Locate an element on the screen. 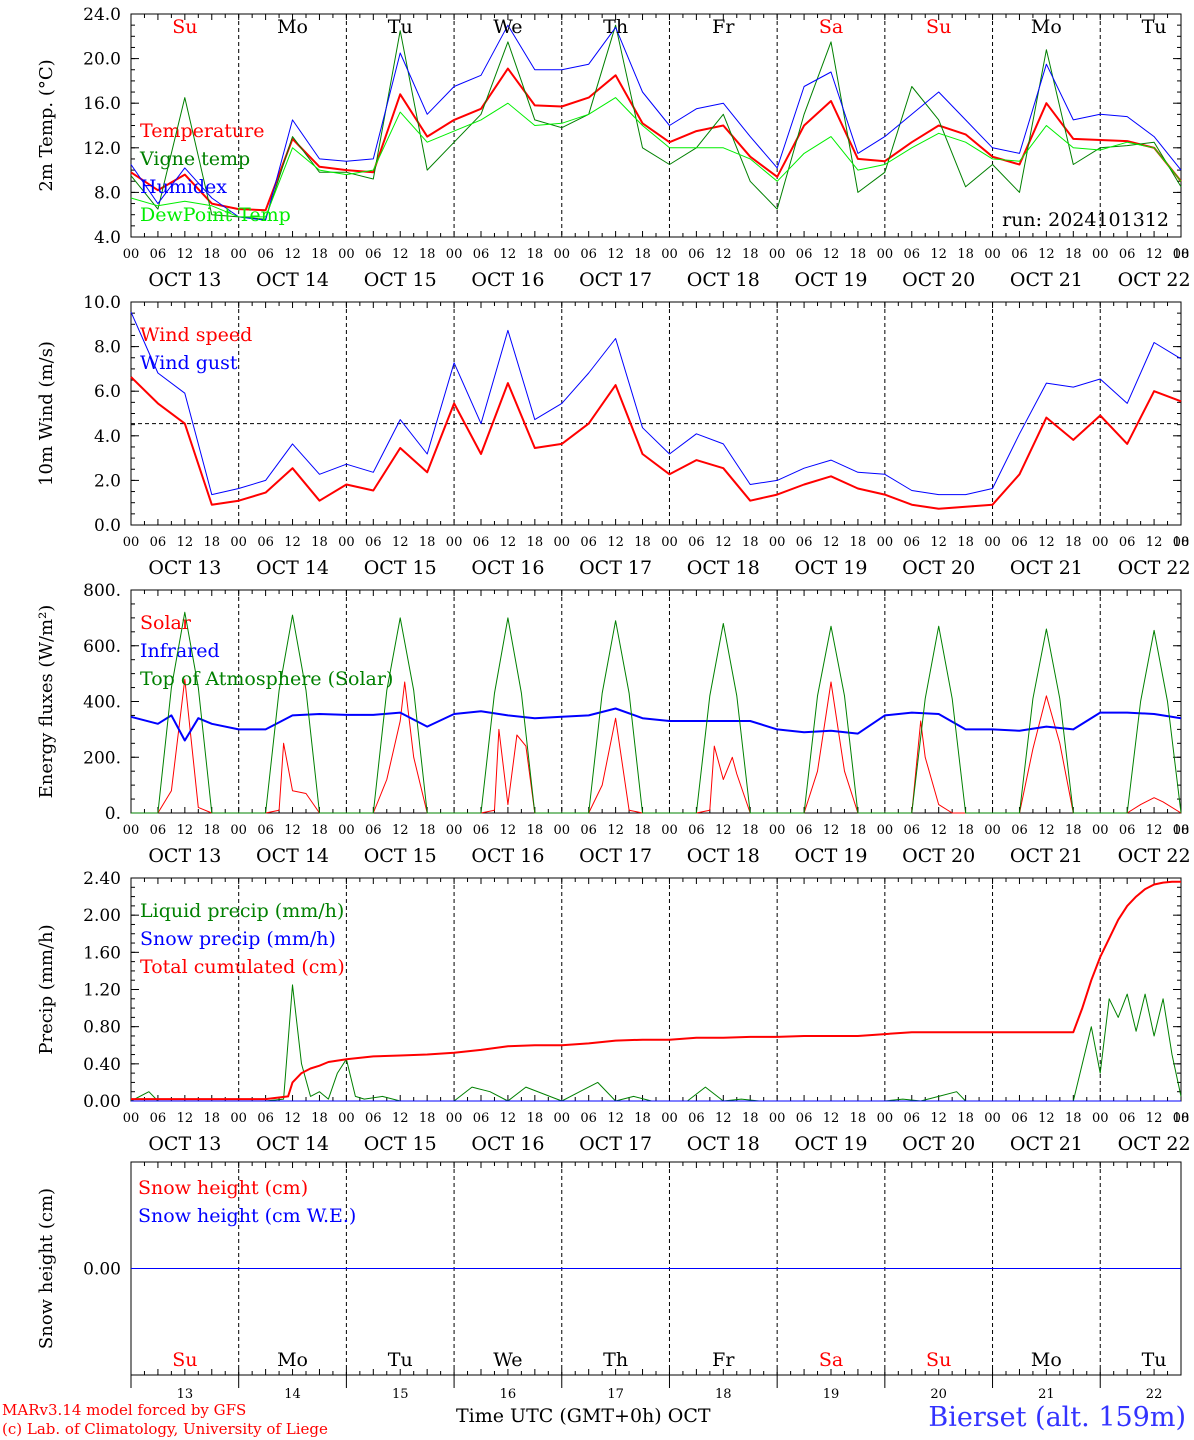 This screenshot has width=1194, height=1440. y-tick-label: 8.0 is located at coordinates (107, 193).